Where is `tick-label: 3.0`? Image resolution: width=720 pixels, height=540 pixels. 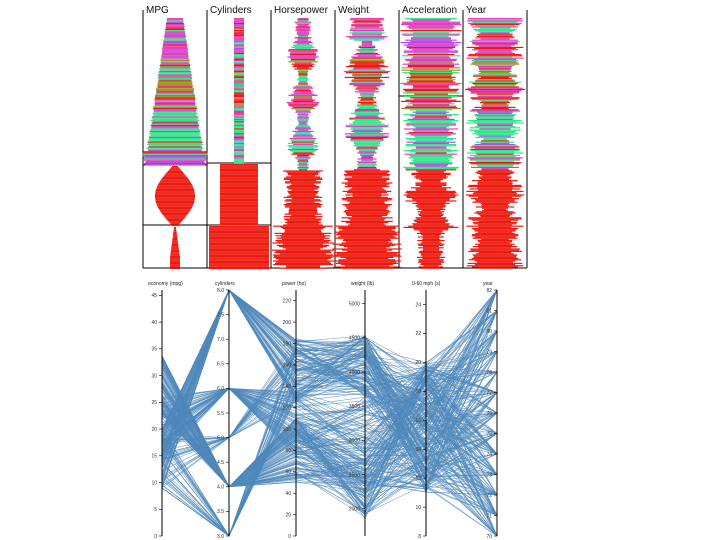 tick-label: 3.0 is located at coordinates (220, 537).